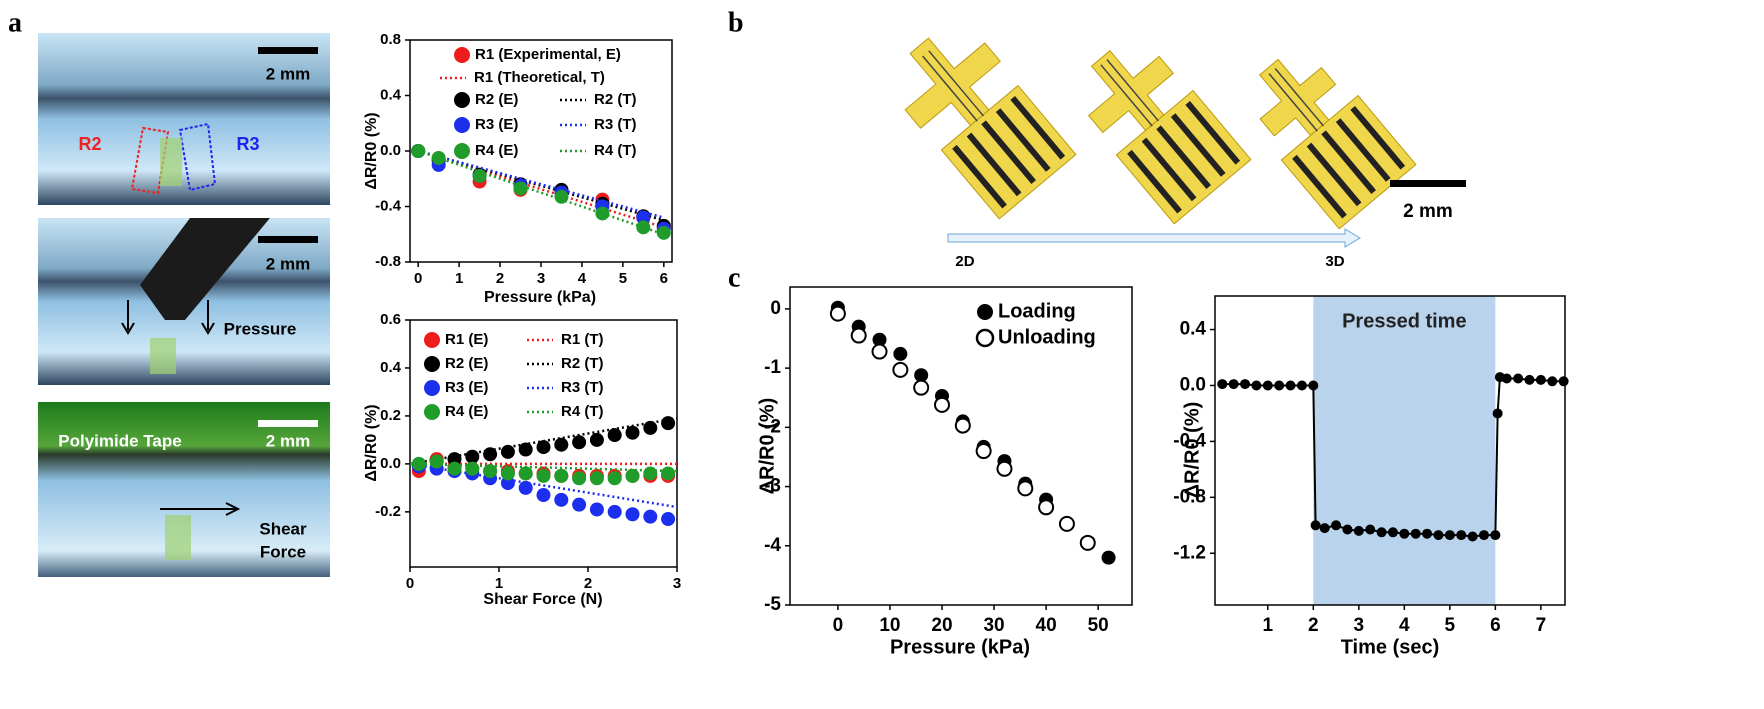 The height and width of the screenshot is (709, 1764). What do you see at coordinates (197, 157) in the screenshot?
I see `r3-outline` at bounding box center [197, 157].